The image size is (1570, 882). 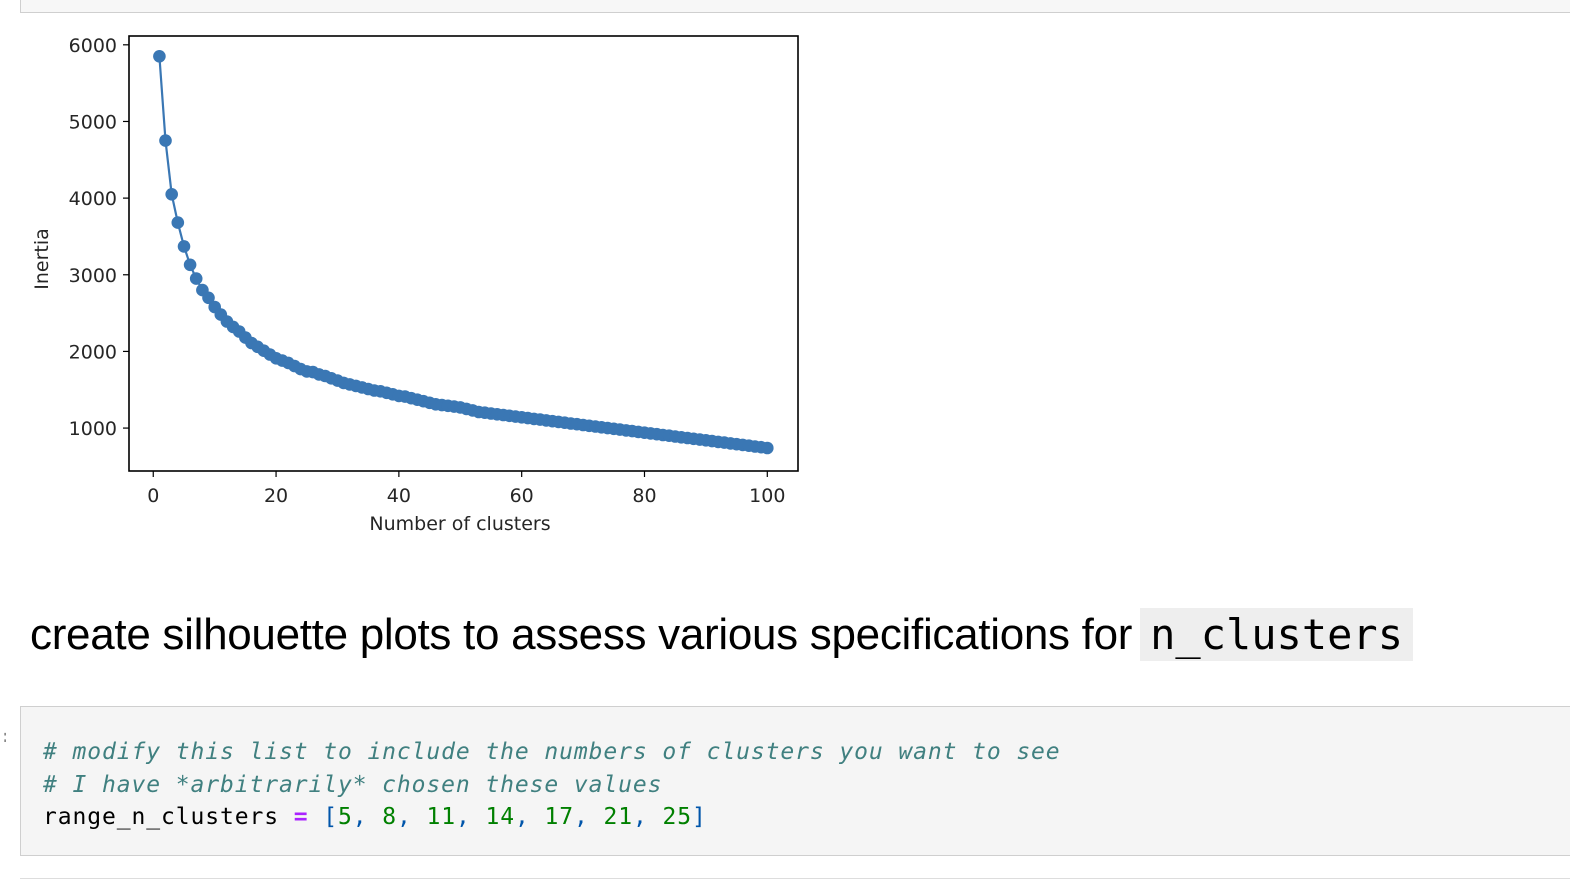 What do you see at coordinates (677, 817) in the screenshot?
I see `code-value: 25` at bounding box center [677, 817].